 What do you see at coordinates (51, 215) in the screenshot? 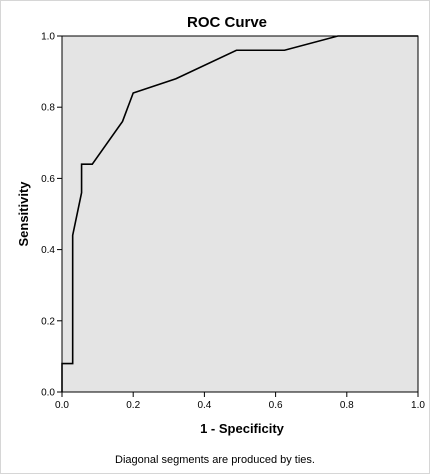
I see `y-axis-ticks: 0.0 0.2 0.4 0.6 0.8 1.0` at bounding box center [51, 215].